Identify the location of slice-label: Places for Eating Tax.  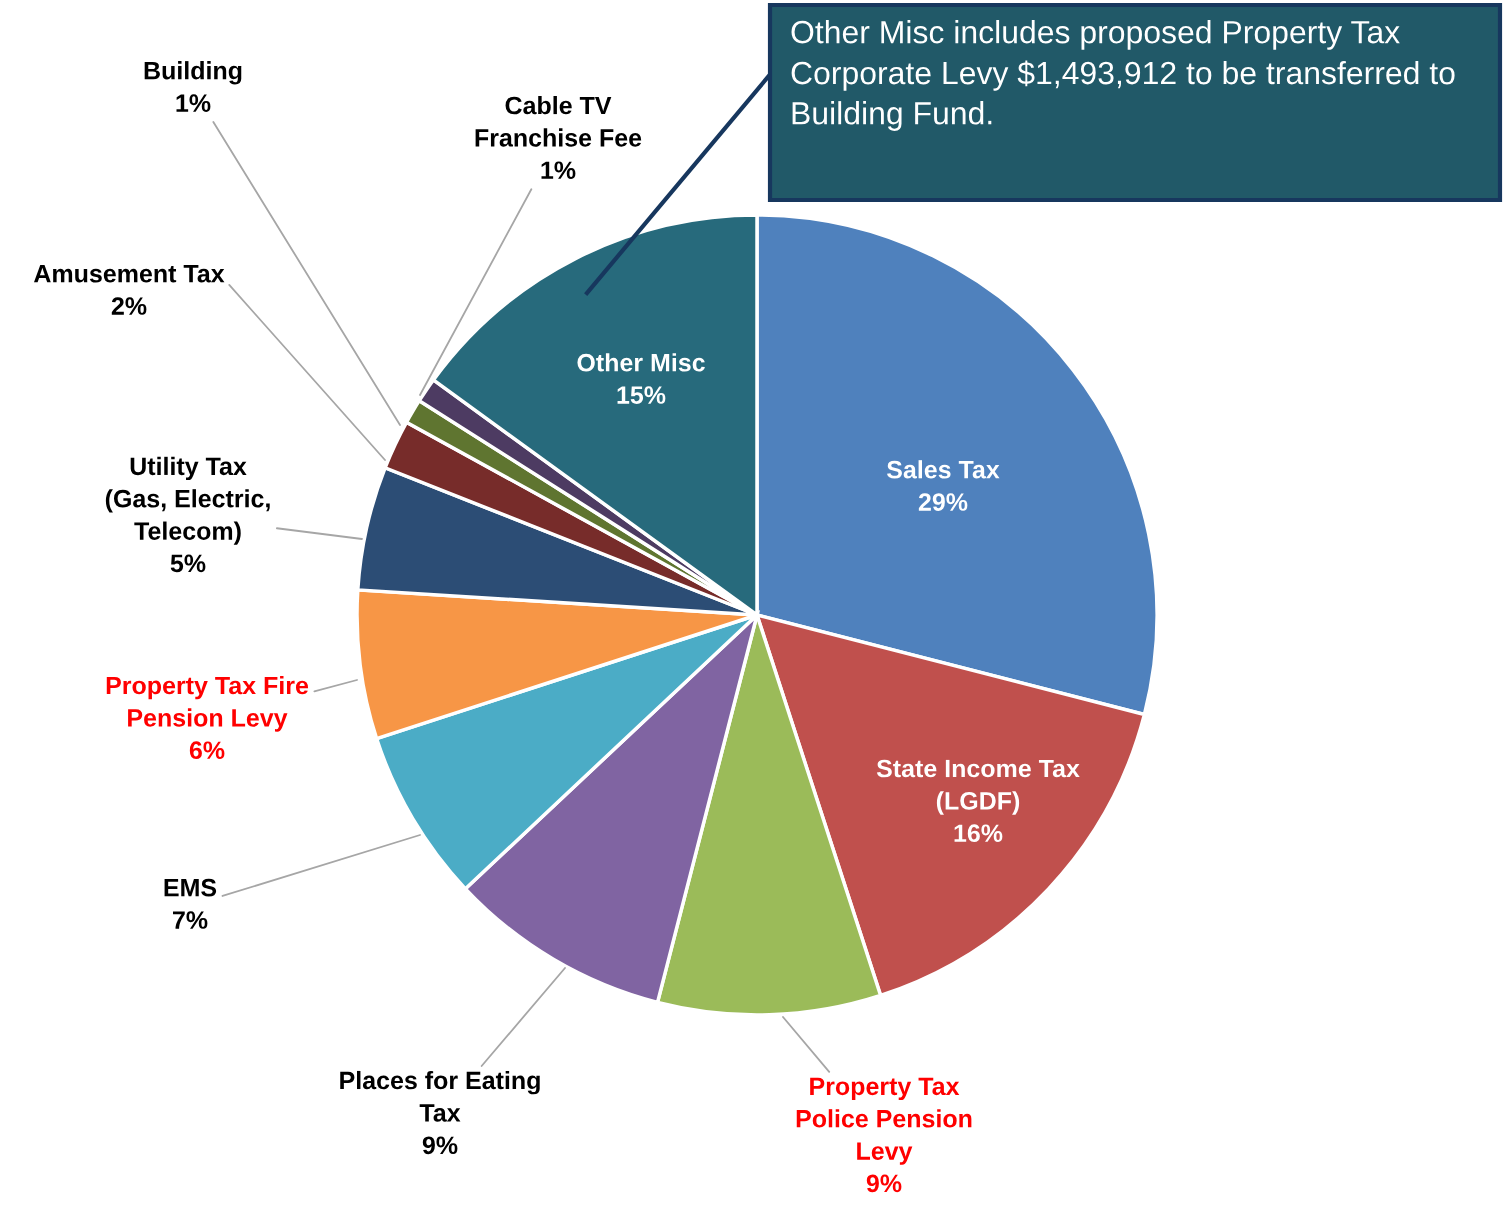
(440, 1096).